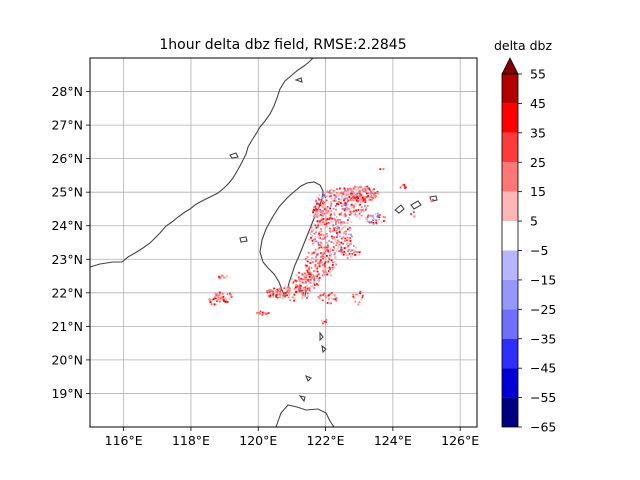  What do you see at coordinates (538, 74) in the screenshot?
I see `colorbar-tick-label: 55` at bounding box center [538, 74].